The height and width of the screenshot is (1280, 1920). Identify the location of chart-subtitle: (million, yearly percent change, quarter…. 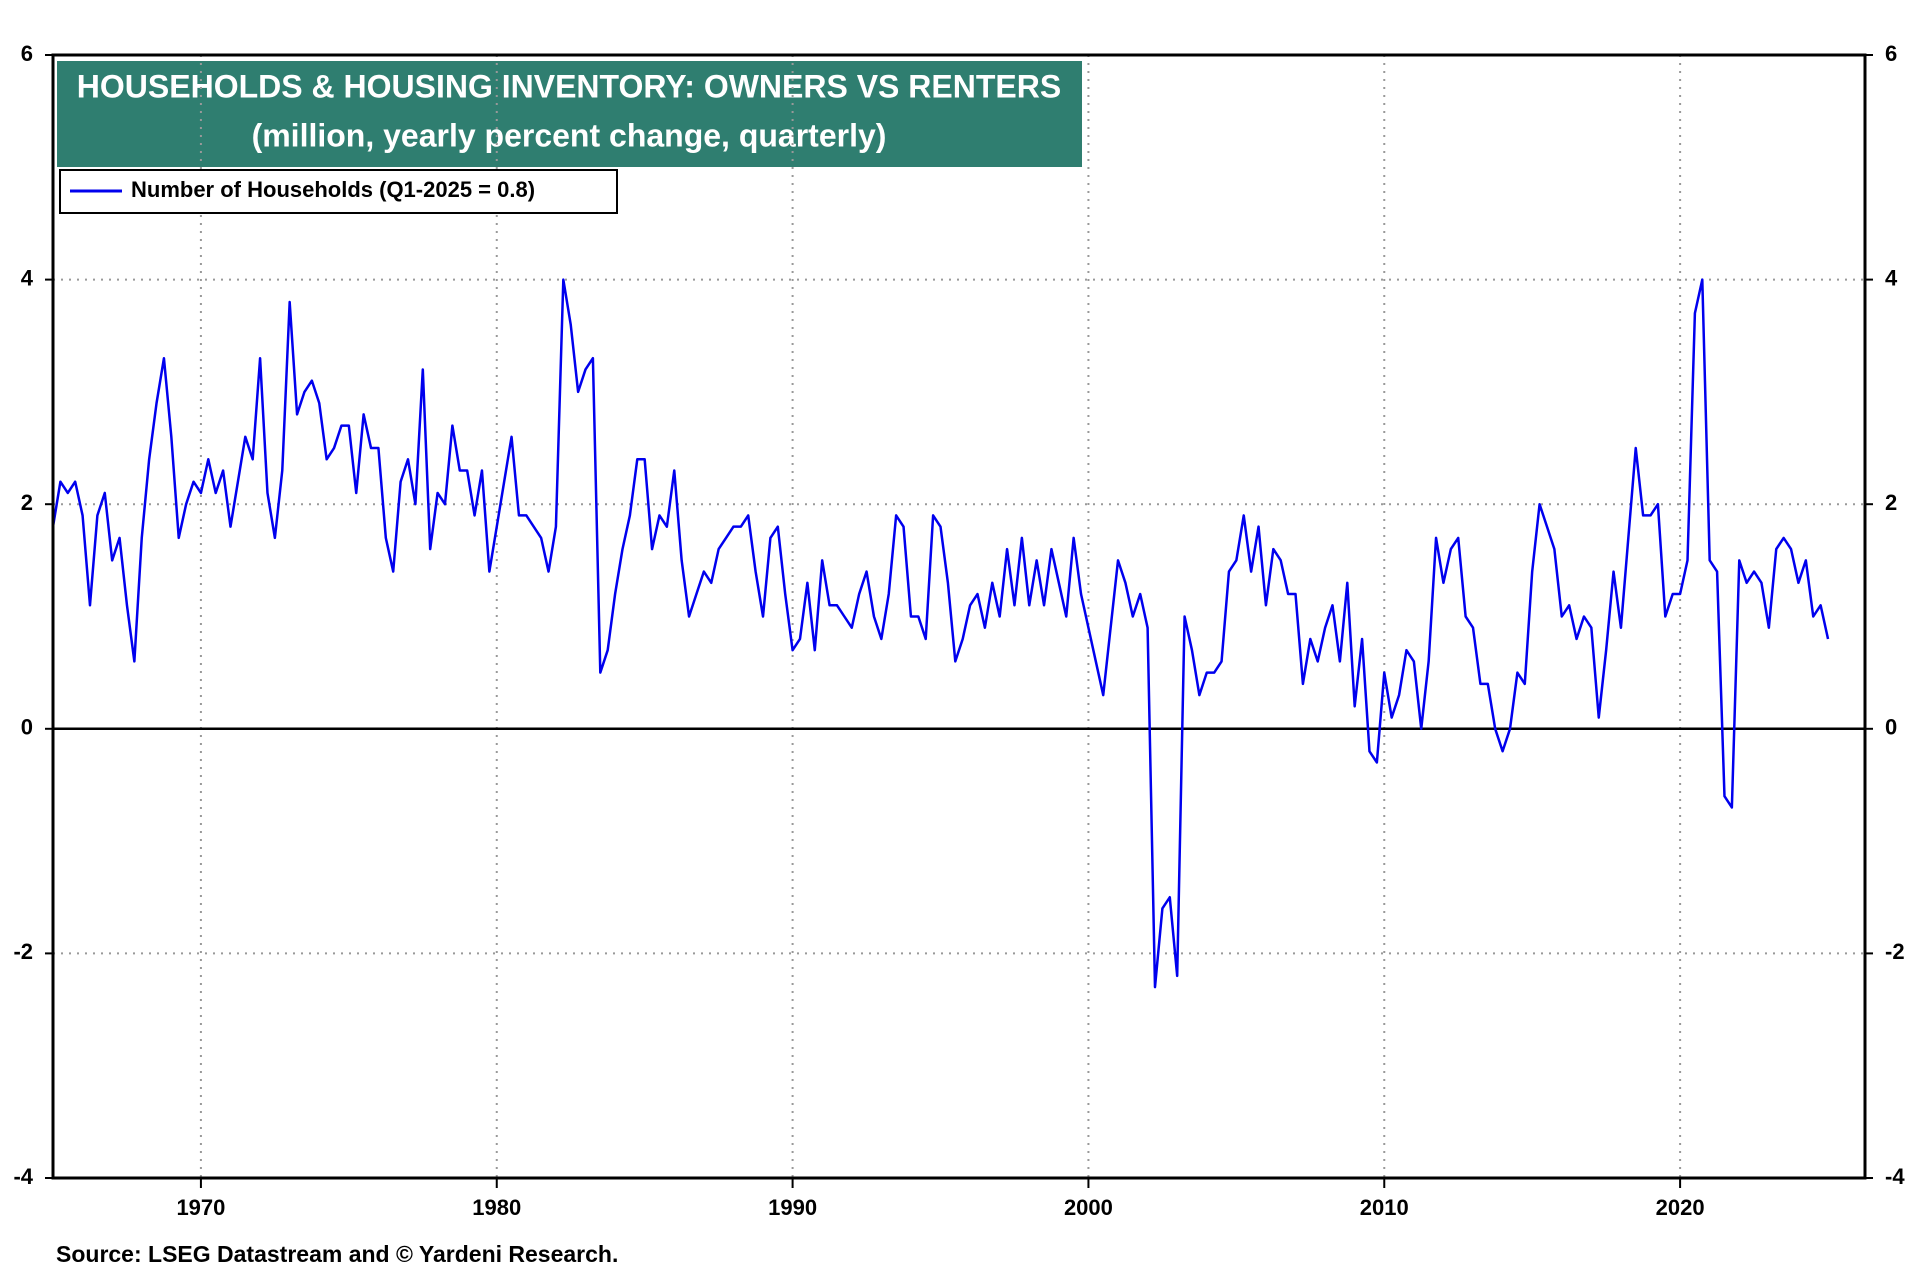
(569, 135).